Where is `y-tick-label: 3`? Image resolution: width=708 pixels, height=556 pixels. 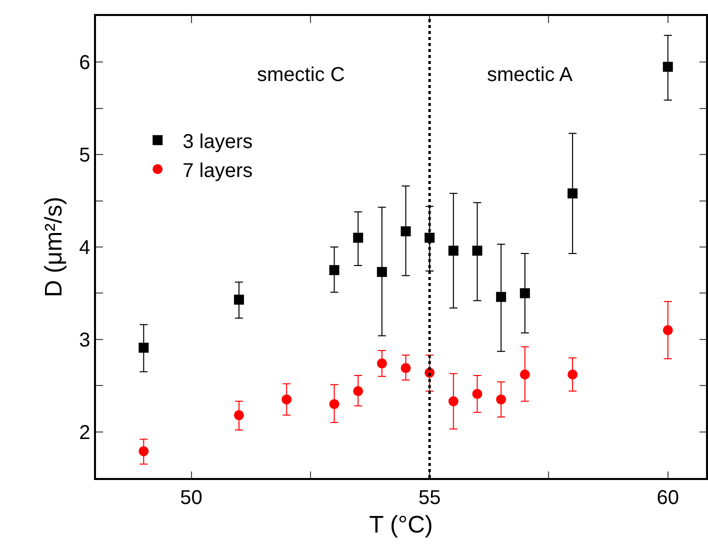
y-tick-label: 3 is located at coordinates (84, 340).